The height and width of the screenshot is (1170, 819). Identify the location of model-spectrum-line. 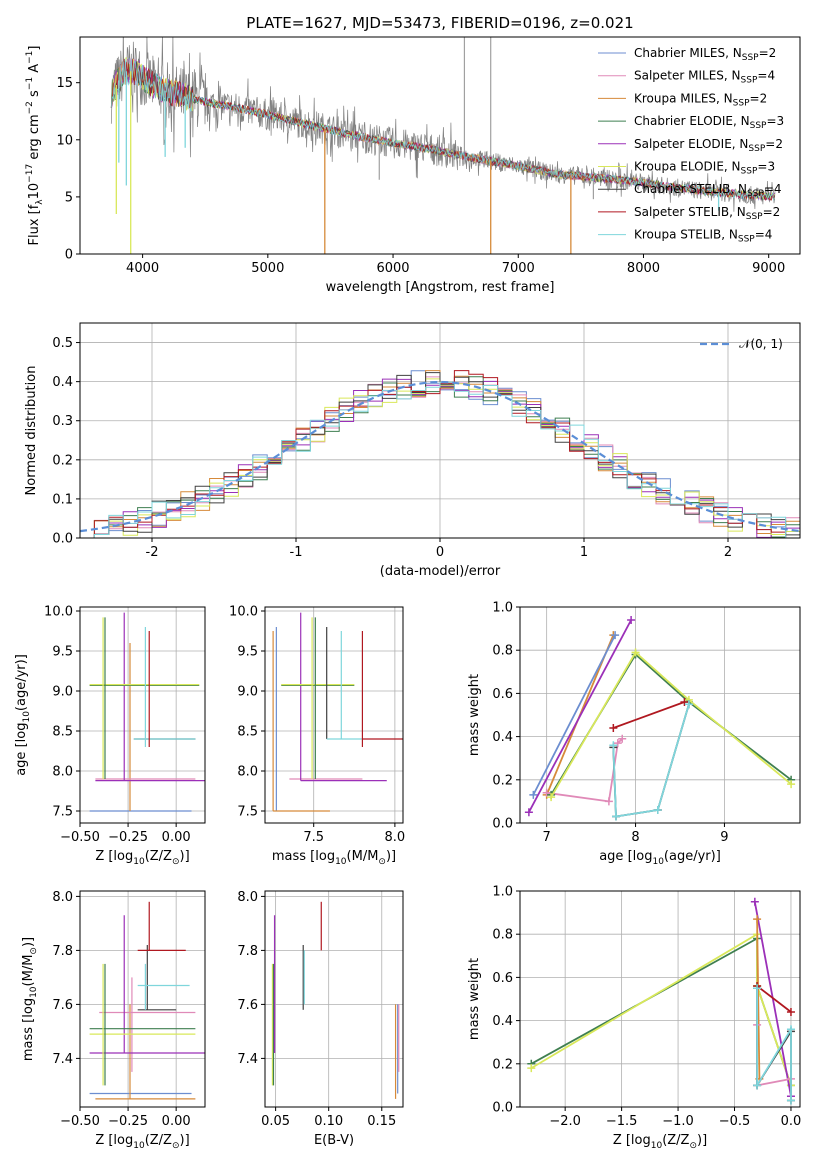
(442, 129).